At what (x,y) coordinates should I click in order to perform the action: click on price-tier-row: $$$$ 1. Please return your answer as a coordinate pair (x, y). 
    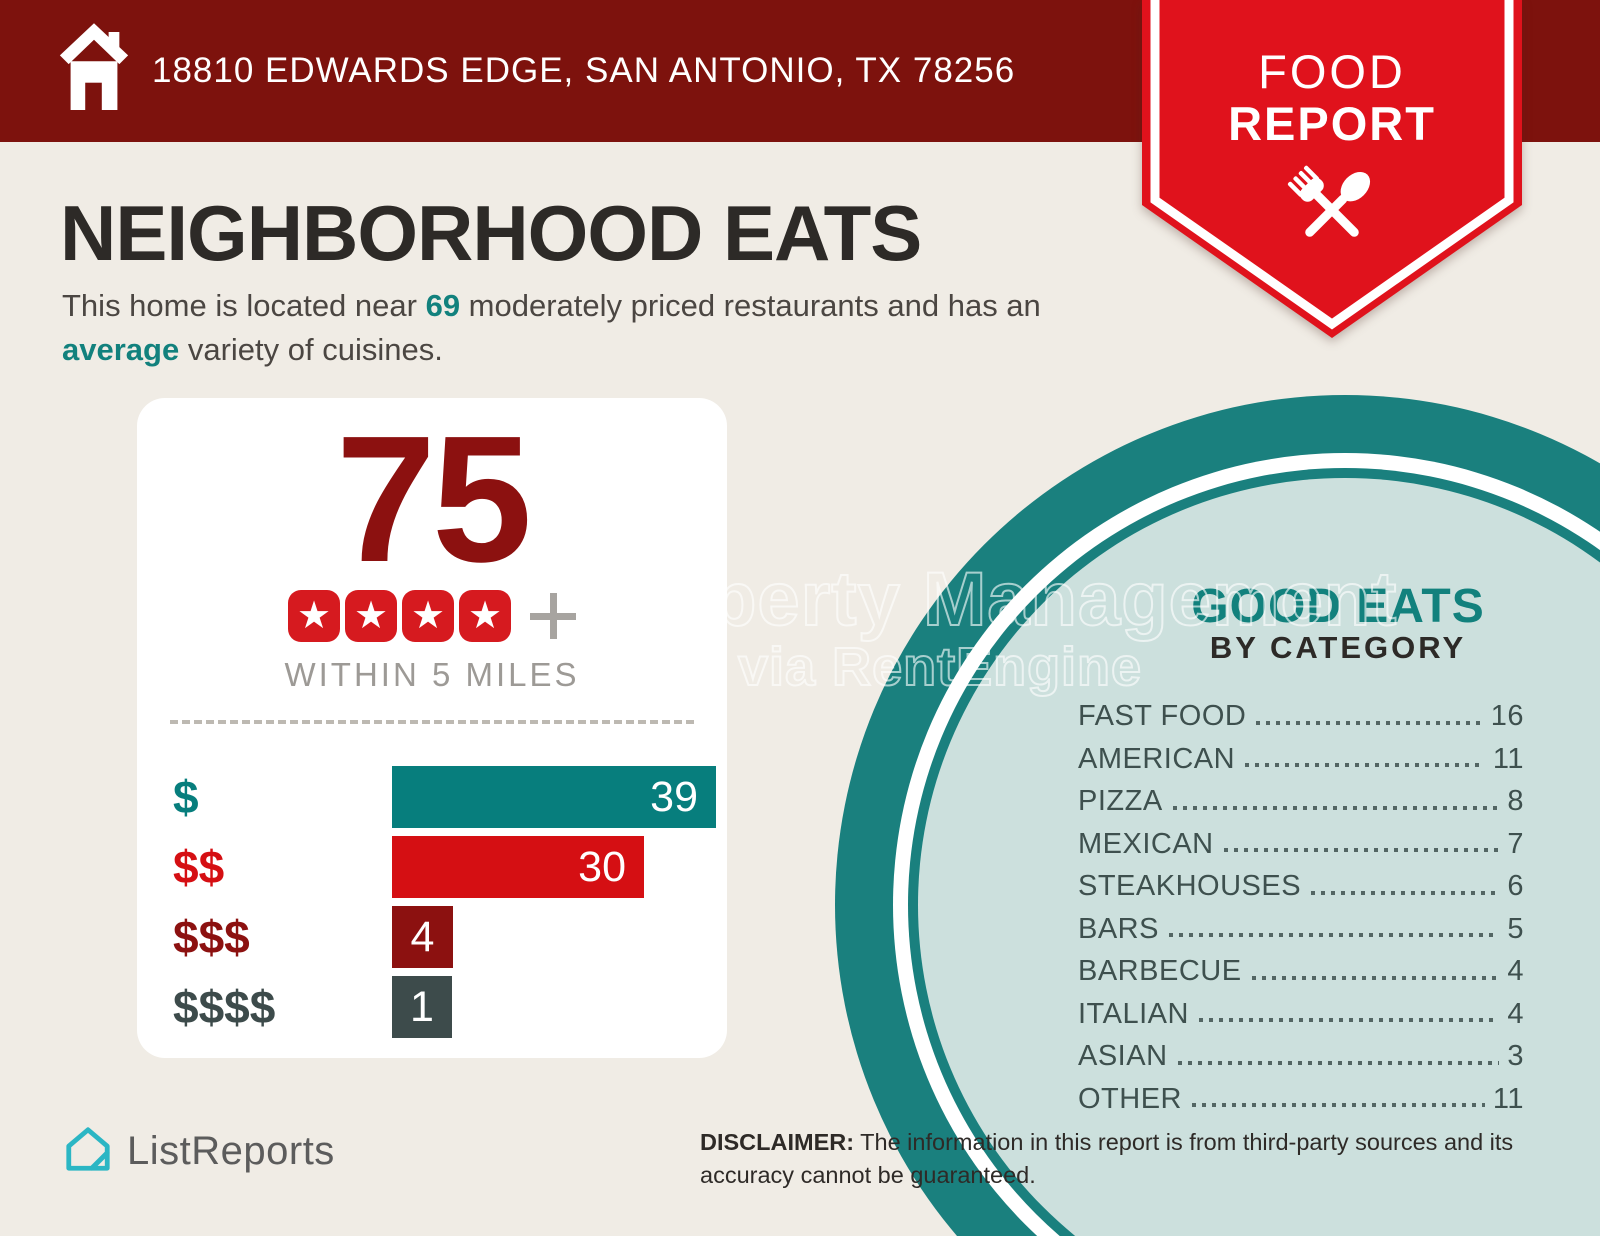
    Looking at the image, I should click on (432, 1007).